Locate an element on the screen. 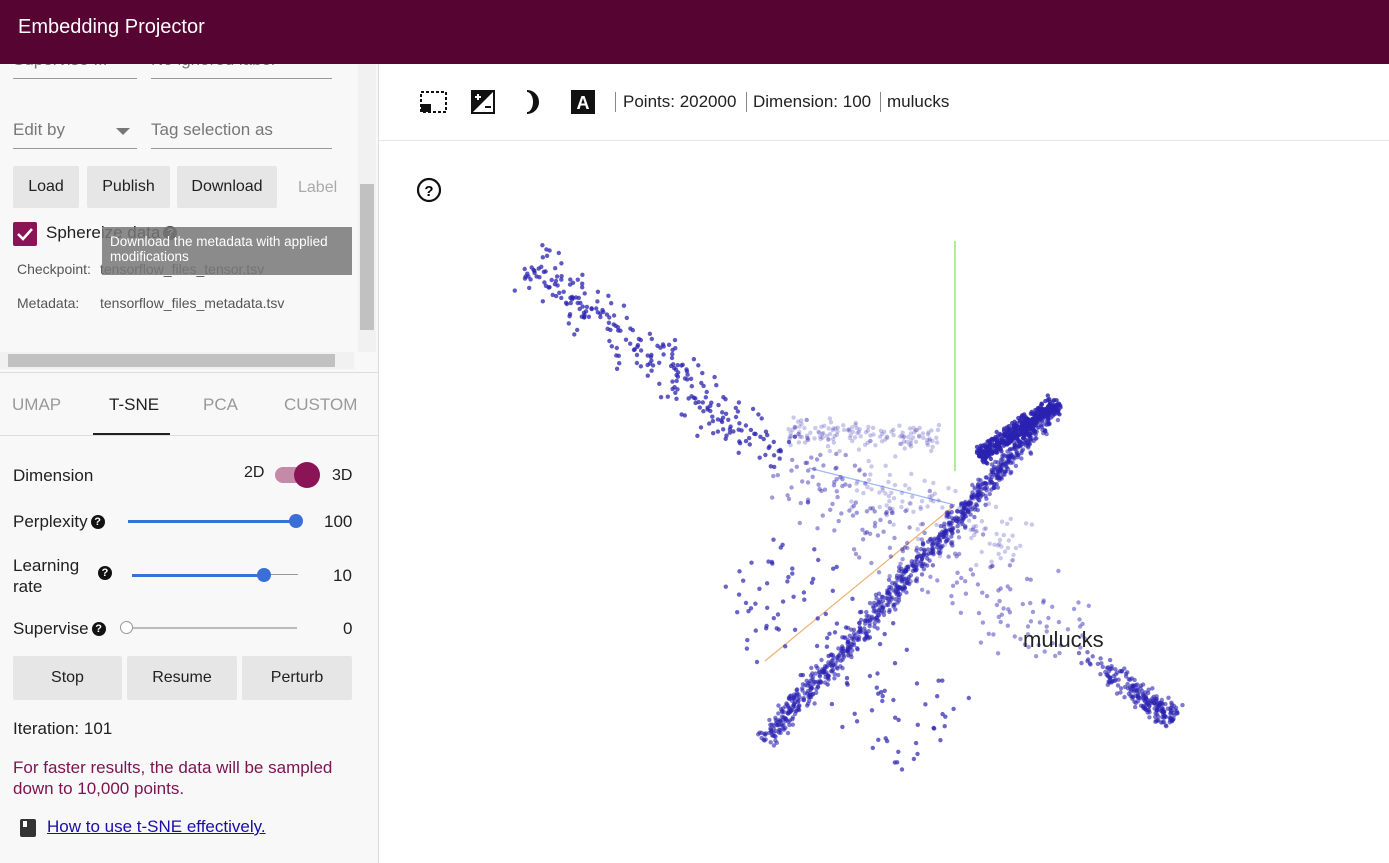  label-button: Label is located at coordinates (318, 187).